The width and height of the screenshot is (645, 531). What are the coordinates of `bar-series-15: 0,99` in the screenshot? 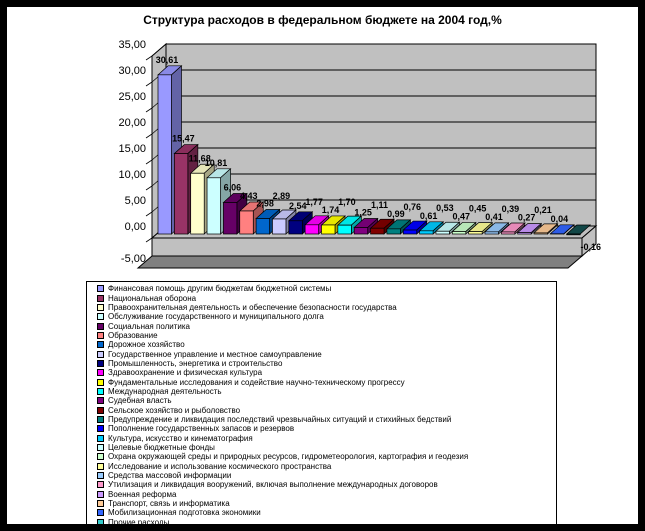 It's located at (398, 222).